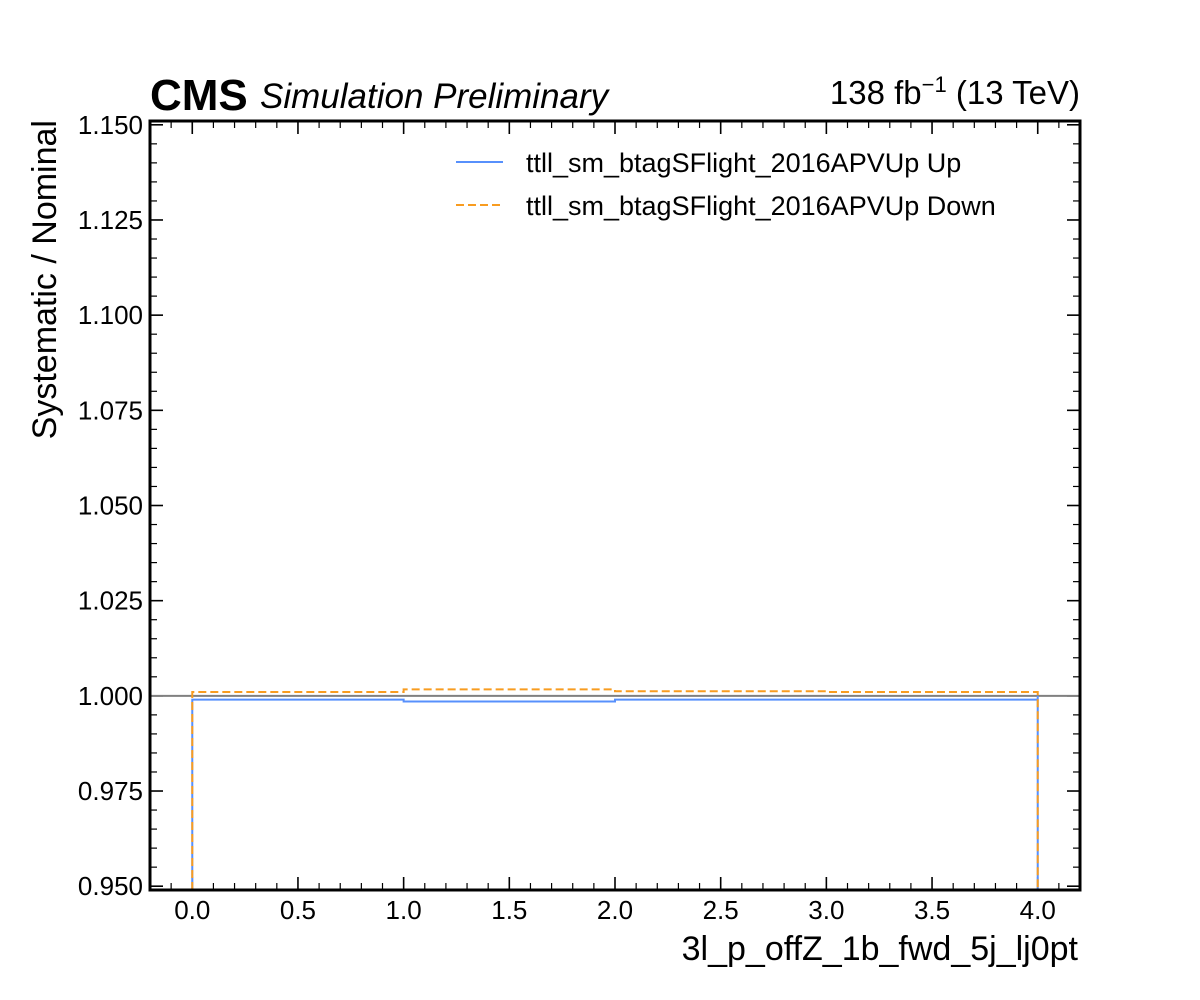 Image resolution: width=1200 pixels, height=1000 pixels. I want to click on status-label: Simulation Preliminary, so click(435, 96).